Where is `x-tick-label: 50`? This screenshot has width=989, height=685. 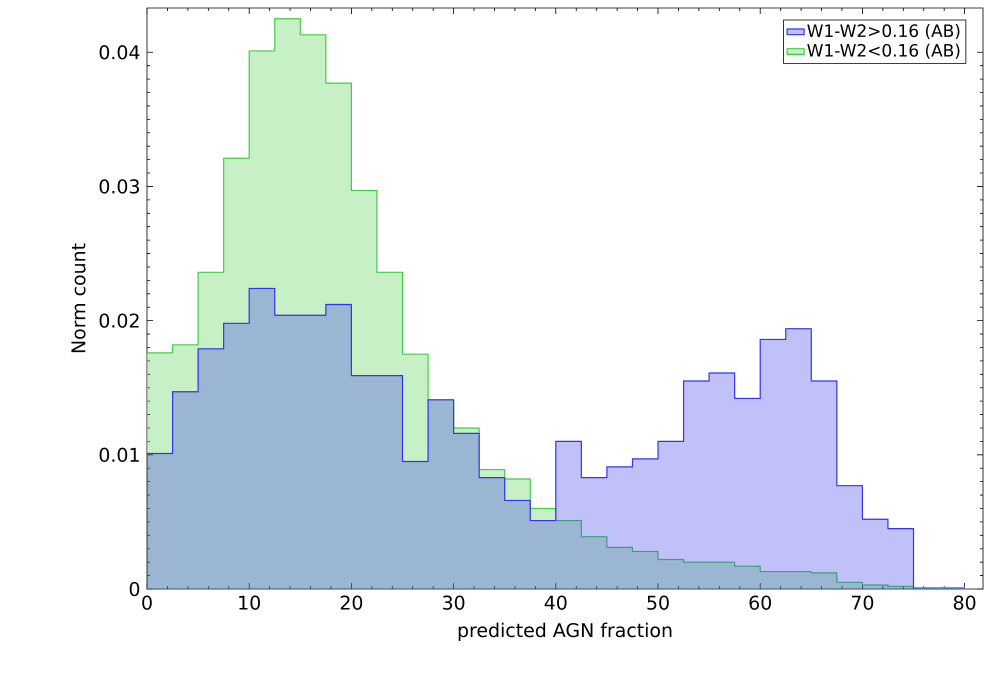 x-tick-label: 50 is located at coordinates (658, 603).